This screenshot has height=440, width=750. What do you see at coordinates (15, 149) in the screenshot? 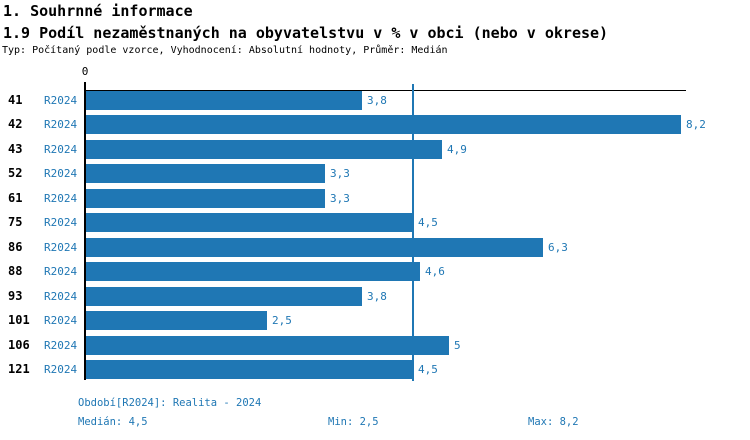
I see `row-category-label: 43` at bounding box center [15, 149].